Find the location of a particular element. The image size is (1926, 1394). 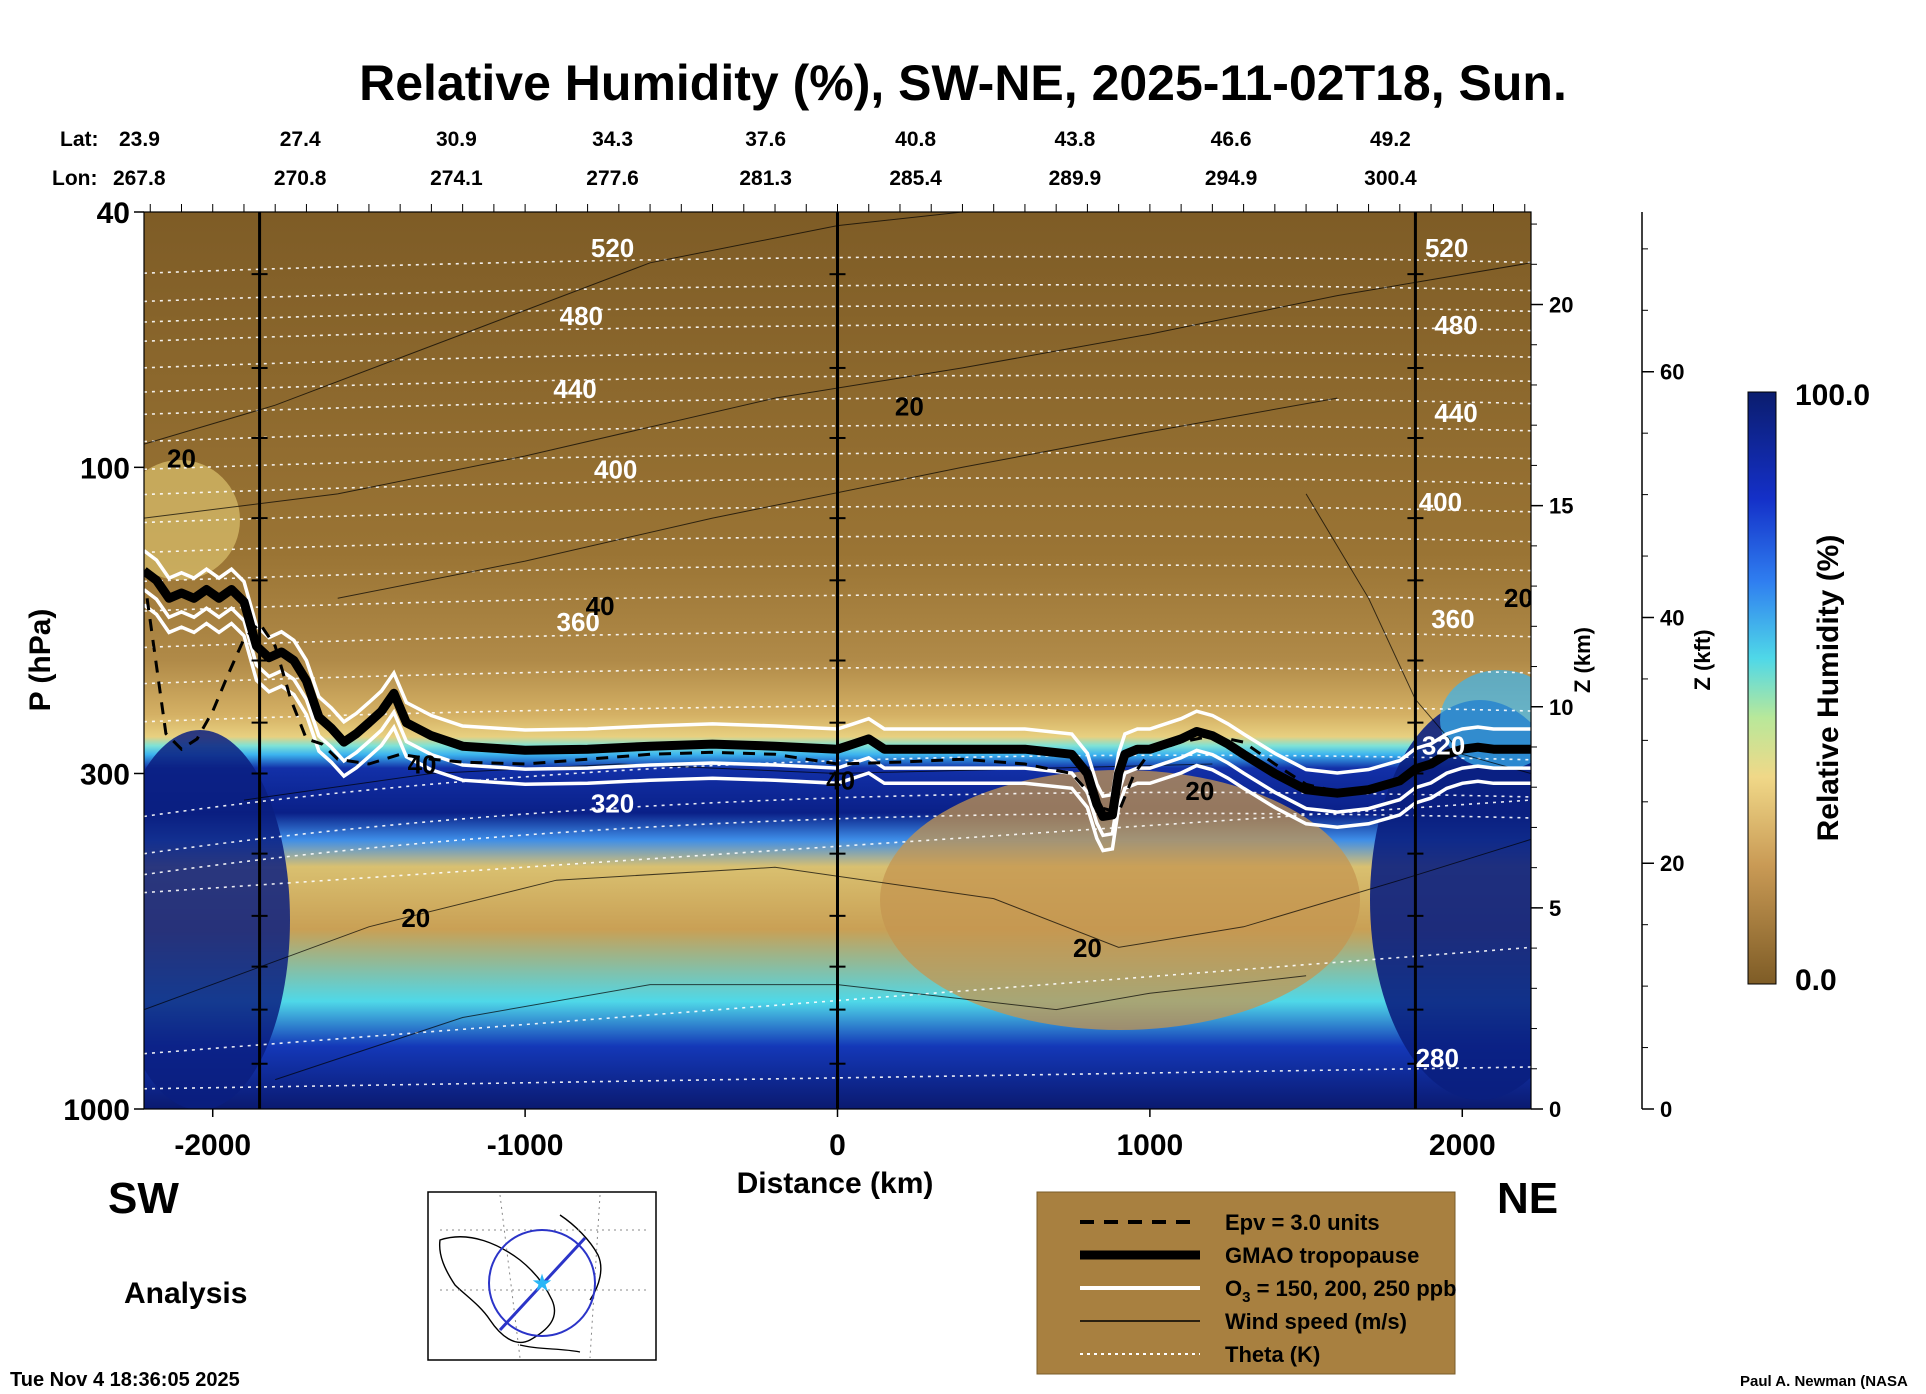

x-tick-label: 2000 is located at coordinates (1462, 1145).